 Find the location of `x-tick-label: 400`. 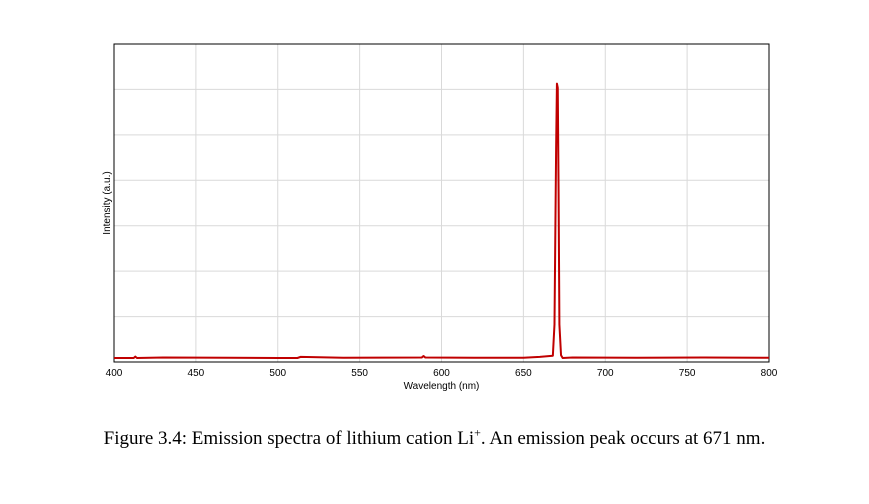

x-tick-label: 400 is located at coordinates (114, 373).